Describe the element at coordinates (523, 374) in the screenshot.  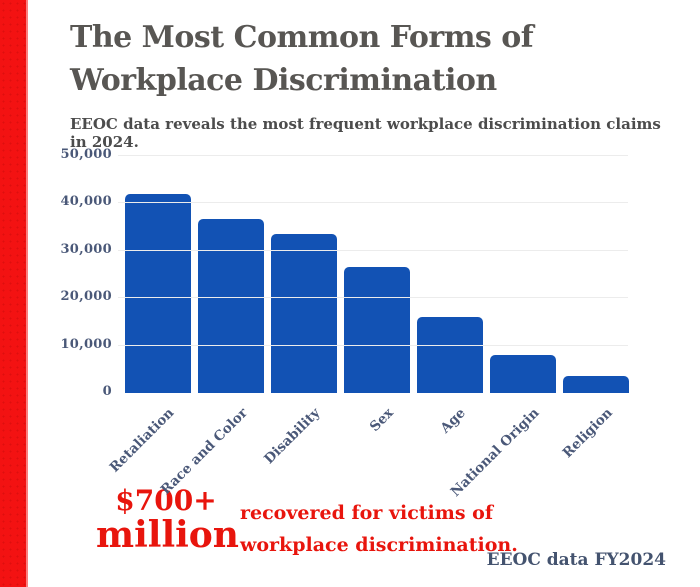
I see `bar-national-origin` at that location.